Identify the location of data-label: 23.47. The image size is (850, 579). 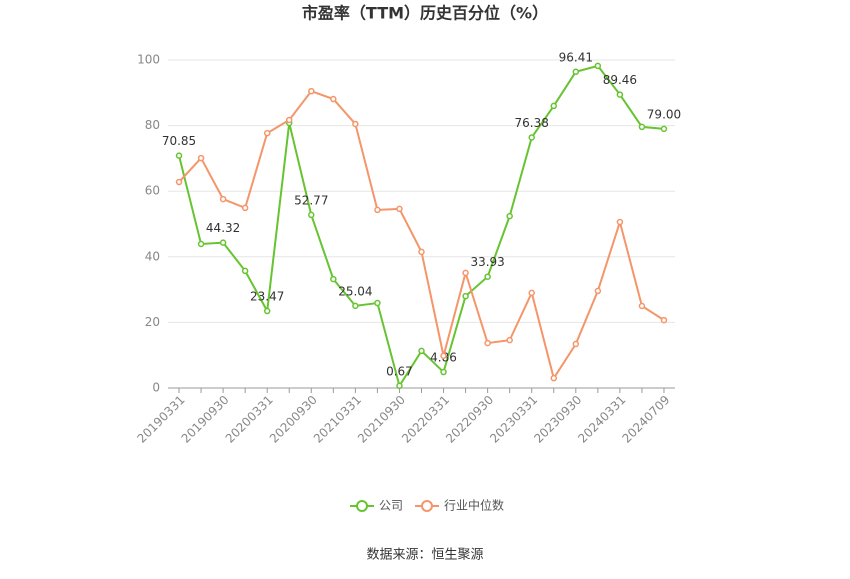
(267, 297).